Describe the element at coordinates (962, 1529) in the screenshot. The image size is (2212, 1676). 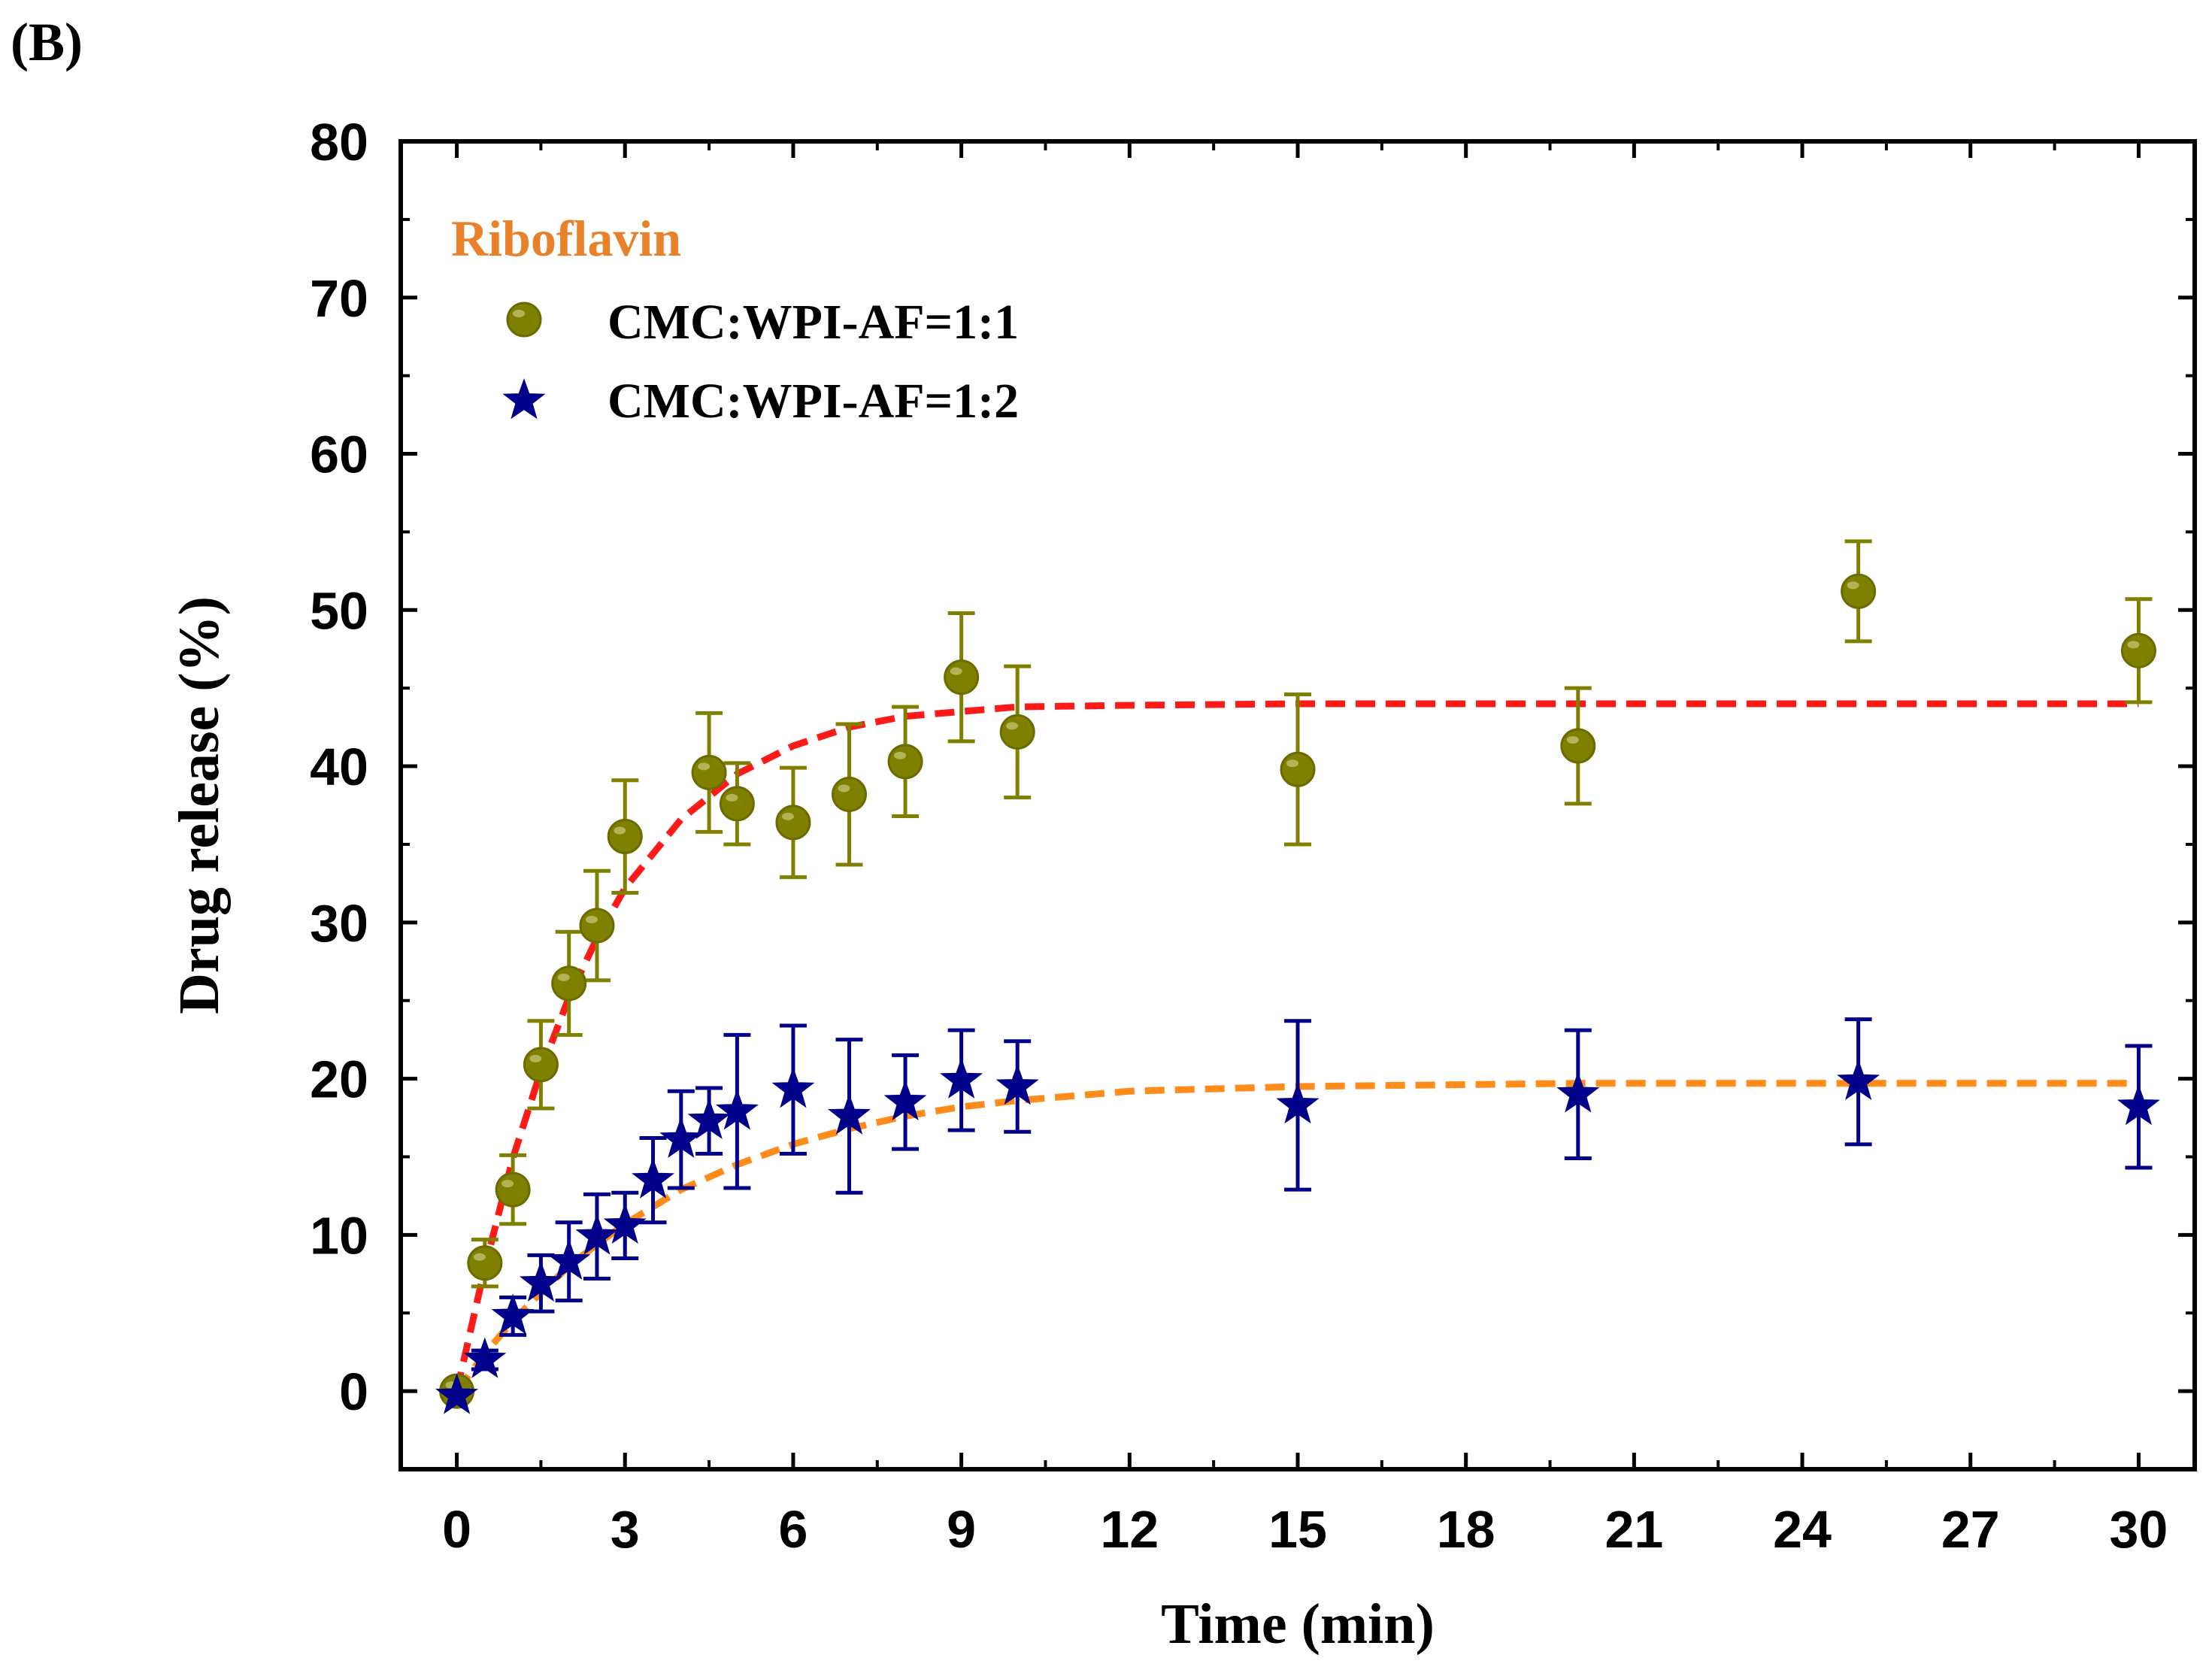
I see `x-tick-label: 9` at that location.